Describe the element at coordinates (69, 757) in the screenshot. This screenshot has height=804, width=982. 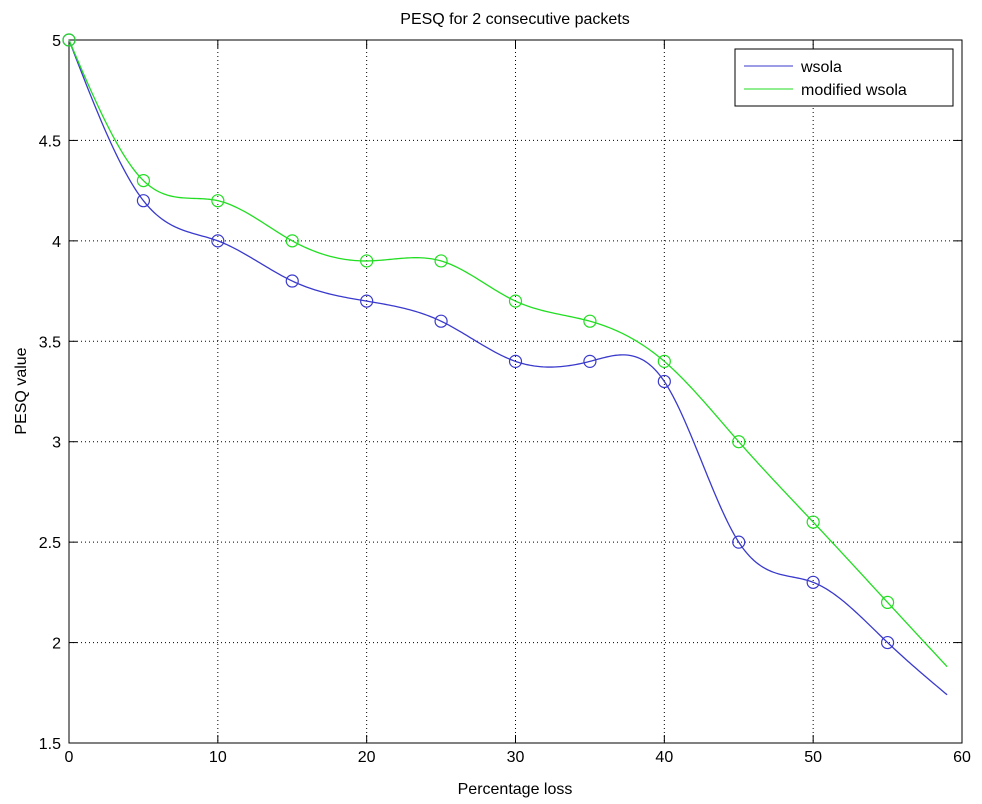
I see `x-tick-label: 0` at that location.